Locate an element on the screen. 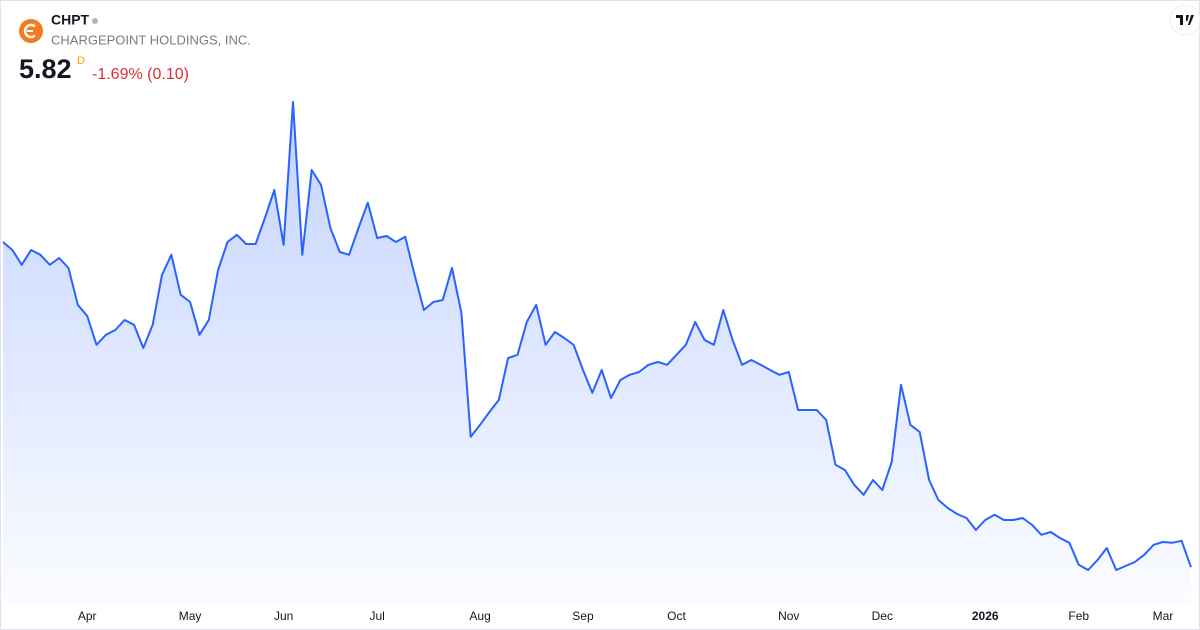 This screenshot has width=1200, height=630. x-tick-label: 2026 is located at coordinates (985, 616).